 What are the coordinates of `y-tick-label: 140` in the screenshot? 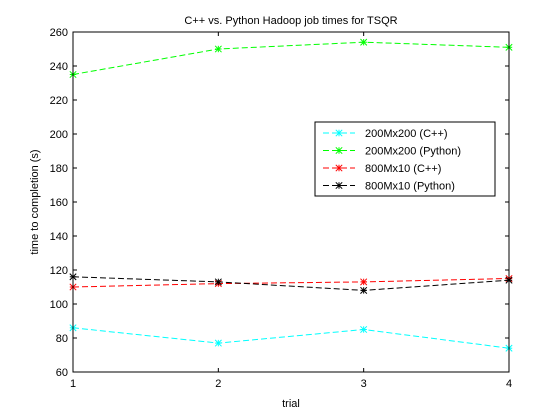 It's located at (59, 237).